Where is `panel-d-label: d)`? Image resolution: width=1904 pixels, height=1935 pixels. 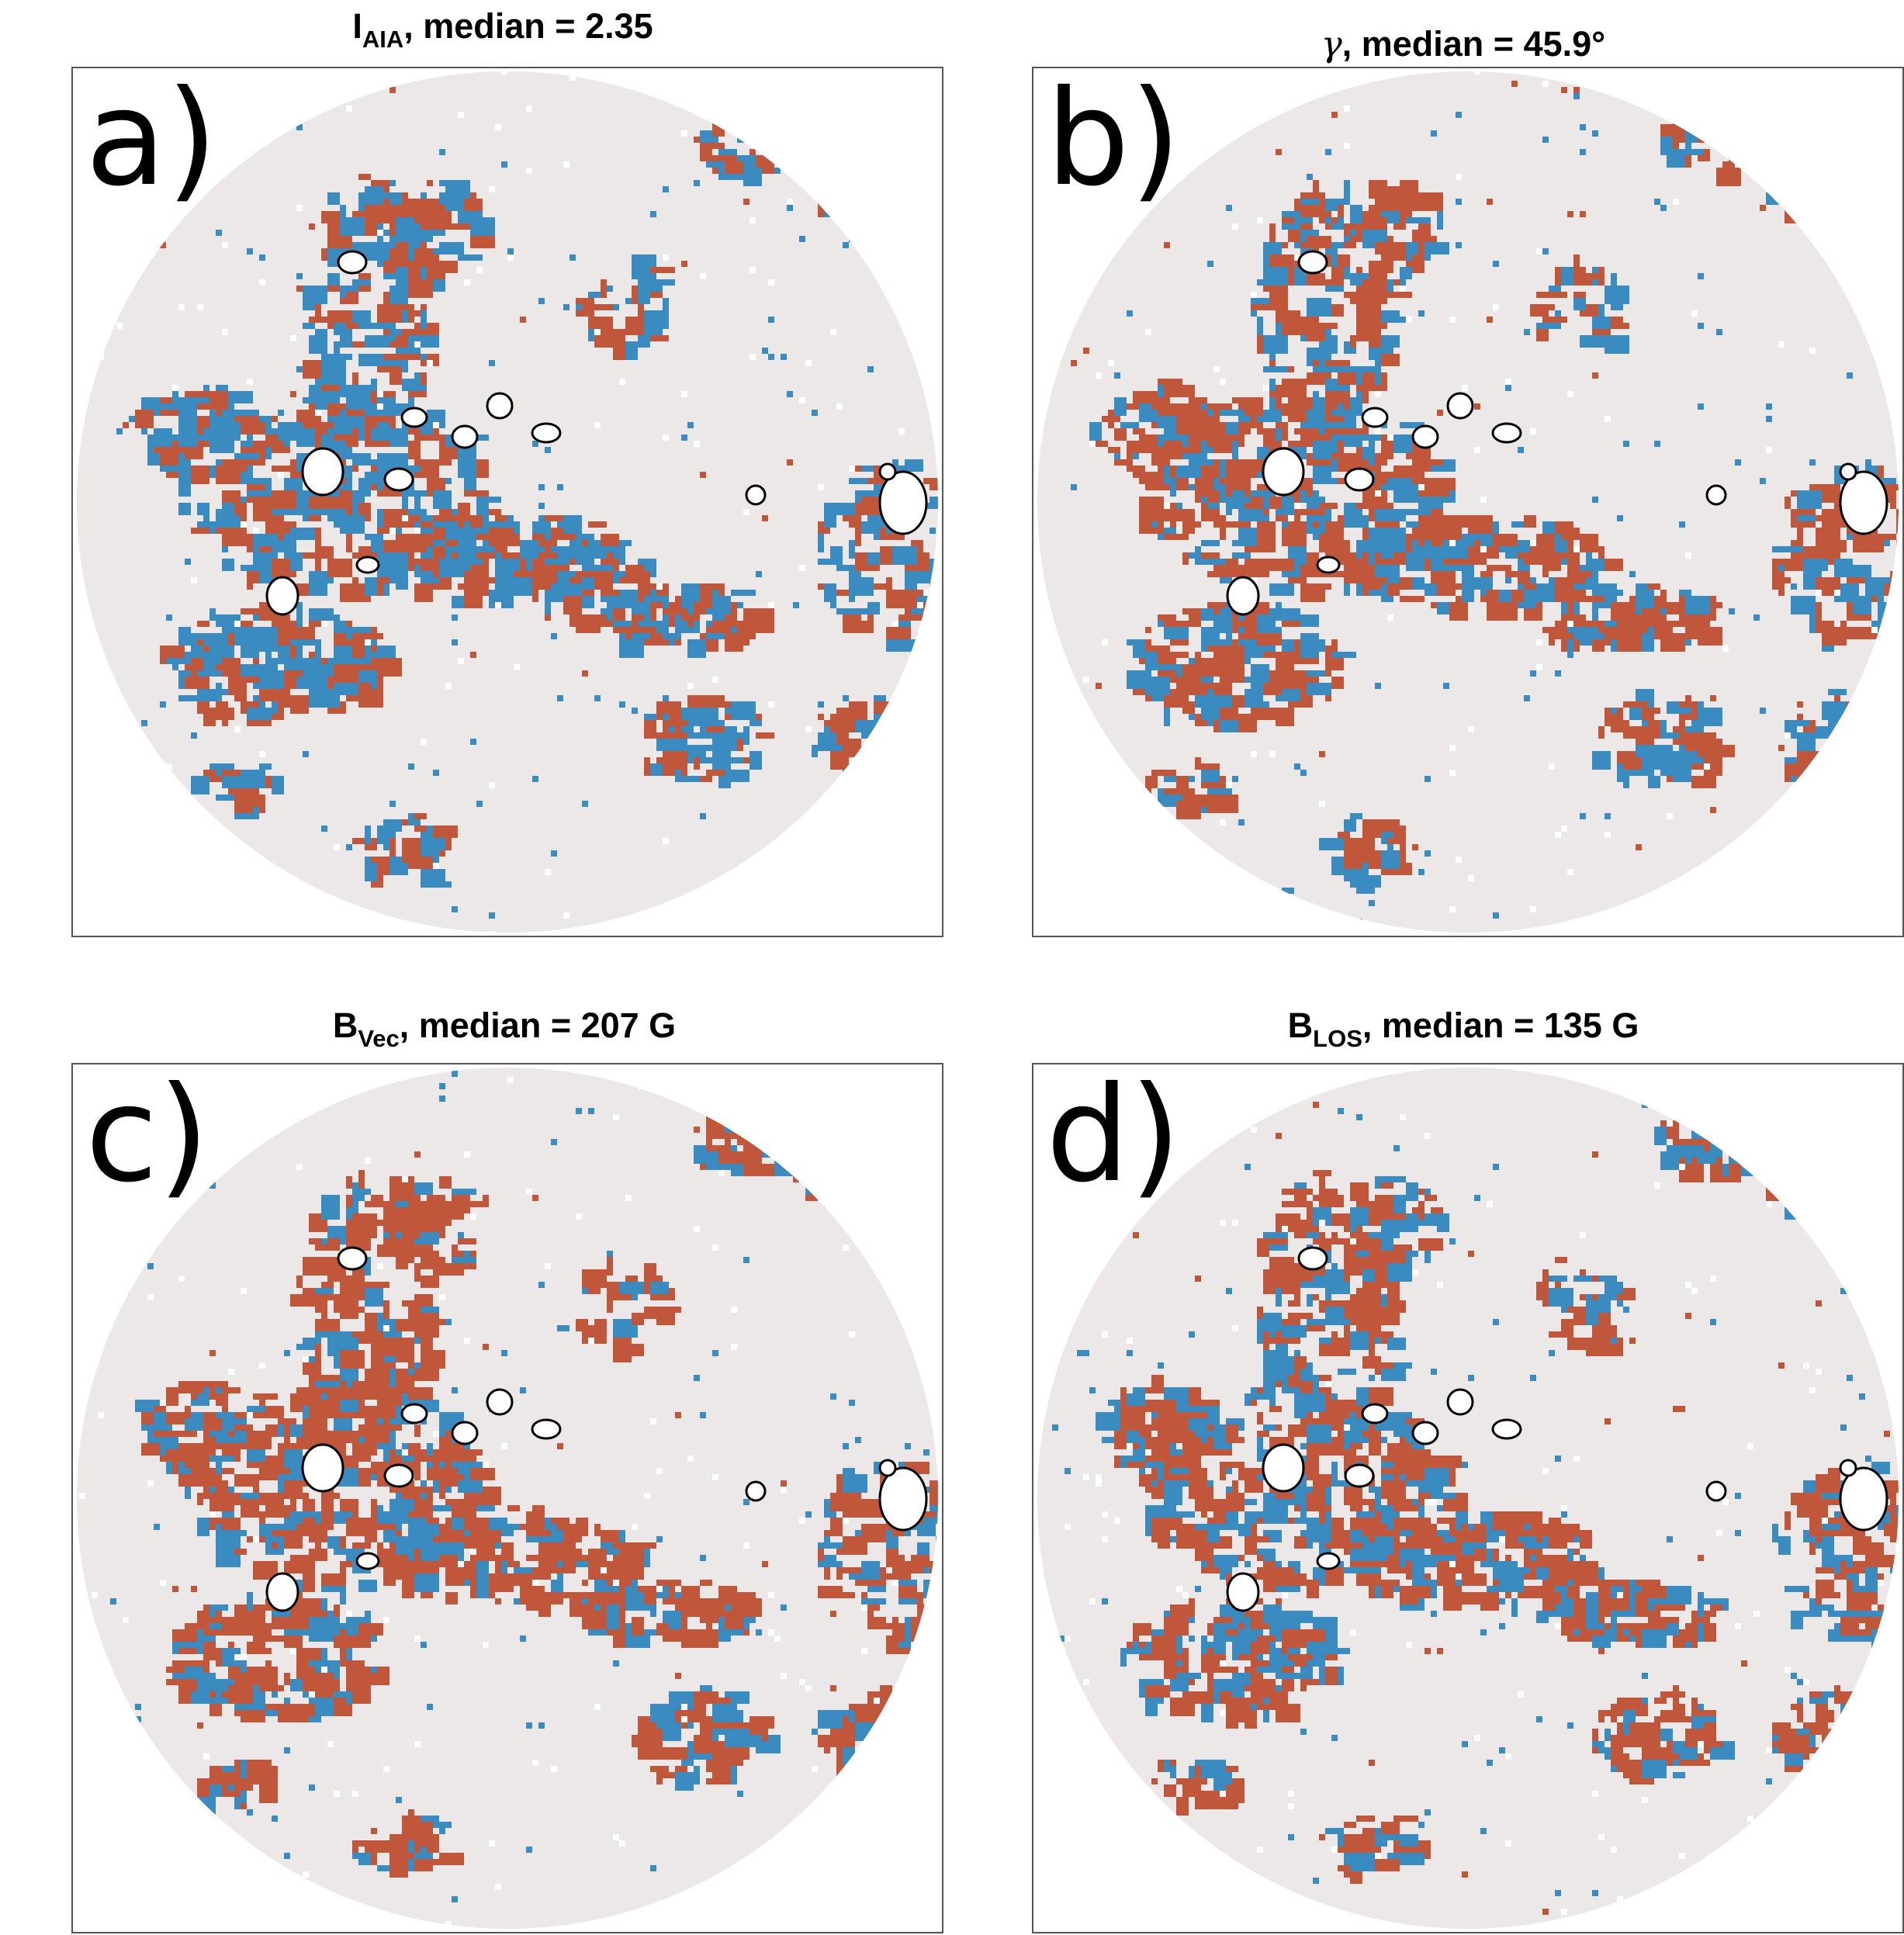 panel-d-label: d) is located at coordinates (1114, 1135).